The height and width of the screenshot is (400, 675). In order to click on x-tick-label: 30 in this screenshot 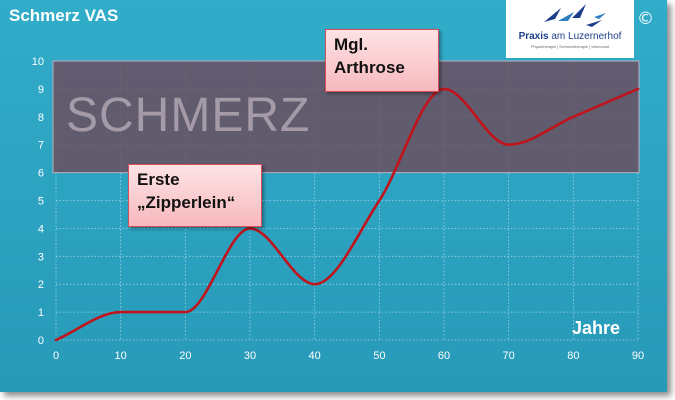, I will do `click(250, 356)`.